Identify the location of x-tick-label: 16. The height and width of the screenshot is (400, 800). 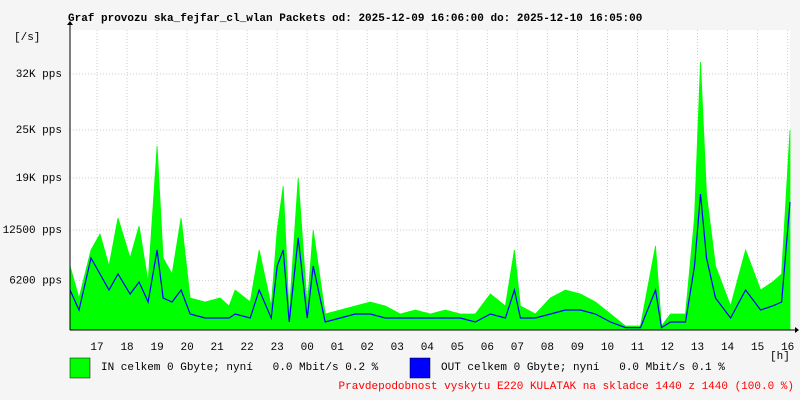
(787, 348).